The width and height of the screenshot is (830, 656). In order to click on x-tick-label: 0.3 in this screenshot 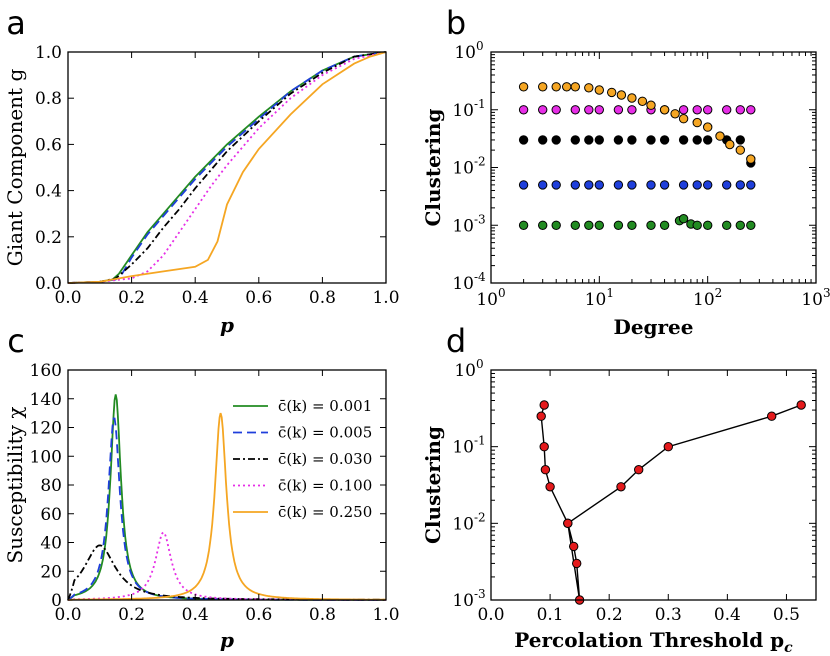, I will do `click(668, 615)`.